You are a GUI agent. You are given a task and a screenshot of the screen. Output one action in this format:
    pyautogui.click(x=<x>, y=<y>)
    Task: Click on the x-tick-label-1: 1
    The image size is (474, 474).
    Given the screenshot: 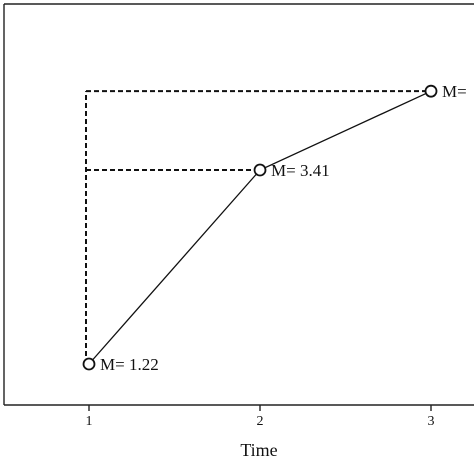 What is the action you would take?
    pyautogui.click(x=89, y=421)
    